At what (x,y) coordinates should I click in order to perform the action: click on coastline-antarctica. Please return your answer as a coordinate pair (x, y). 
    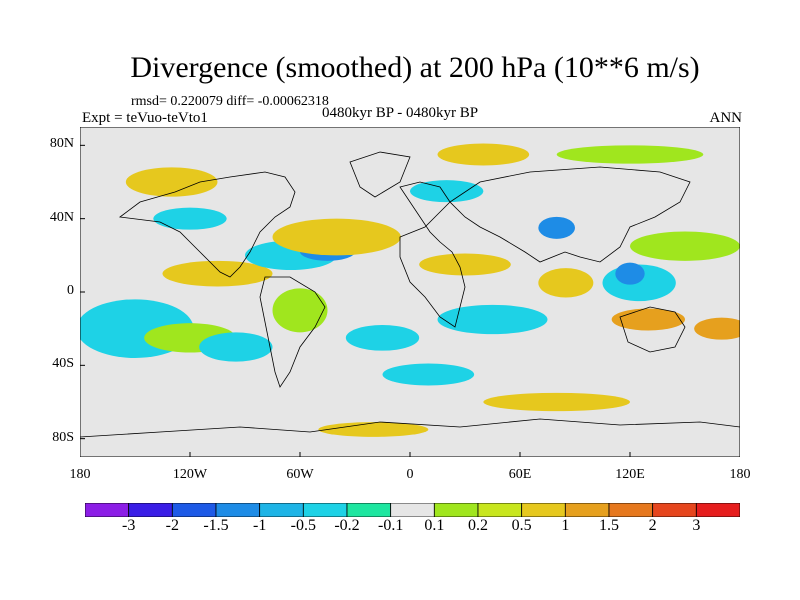
    Looking at the image, I should click on (410, 428).